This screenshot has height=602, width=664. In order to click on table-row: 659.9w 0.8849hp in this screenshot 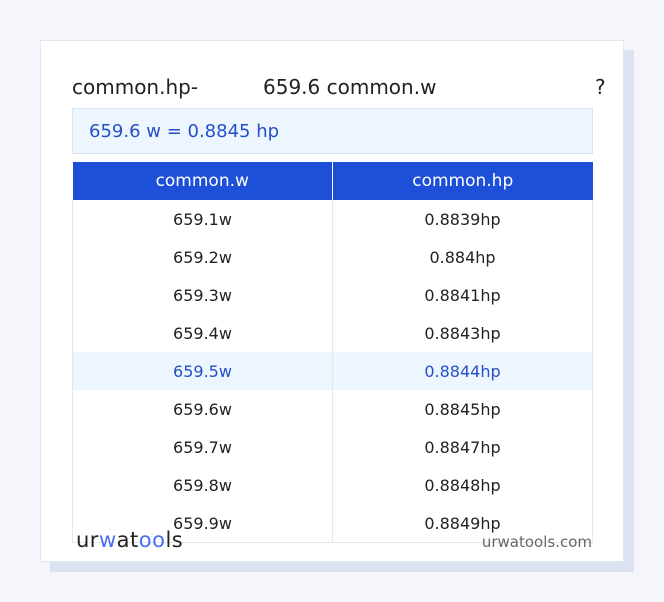, I will do `click(332, 523)`.